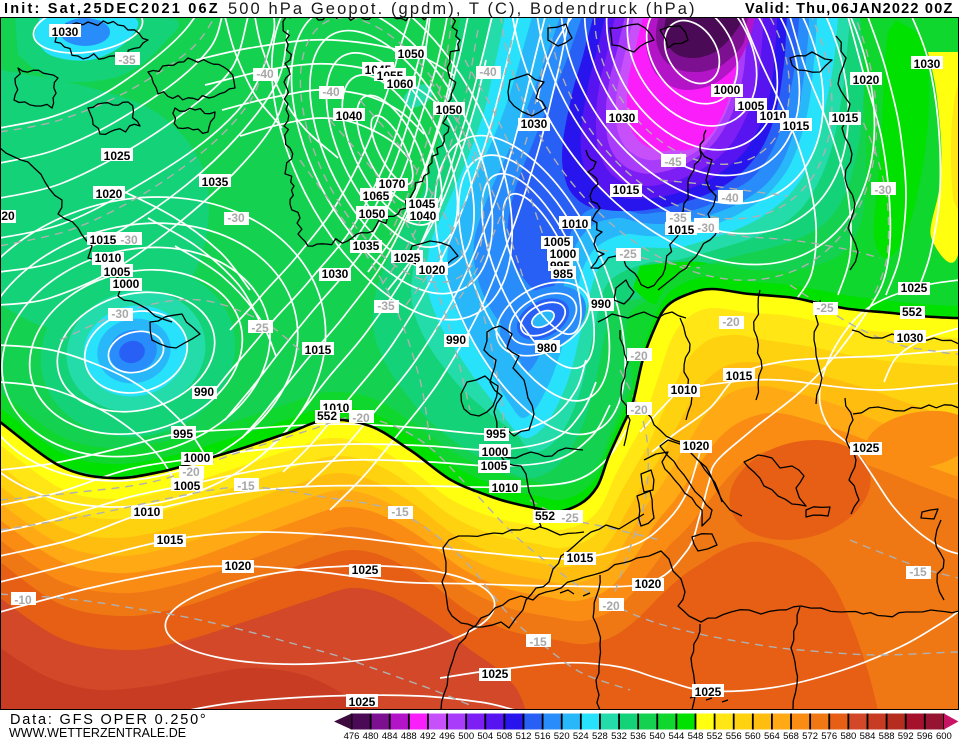 This screenshot has height=741, width=959. Describe the element at coordinates (673, 162) in the screenshot. I see `svg-text: -45` at that location.